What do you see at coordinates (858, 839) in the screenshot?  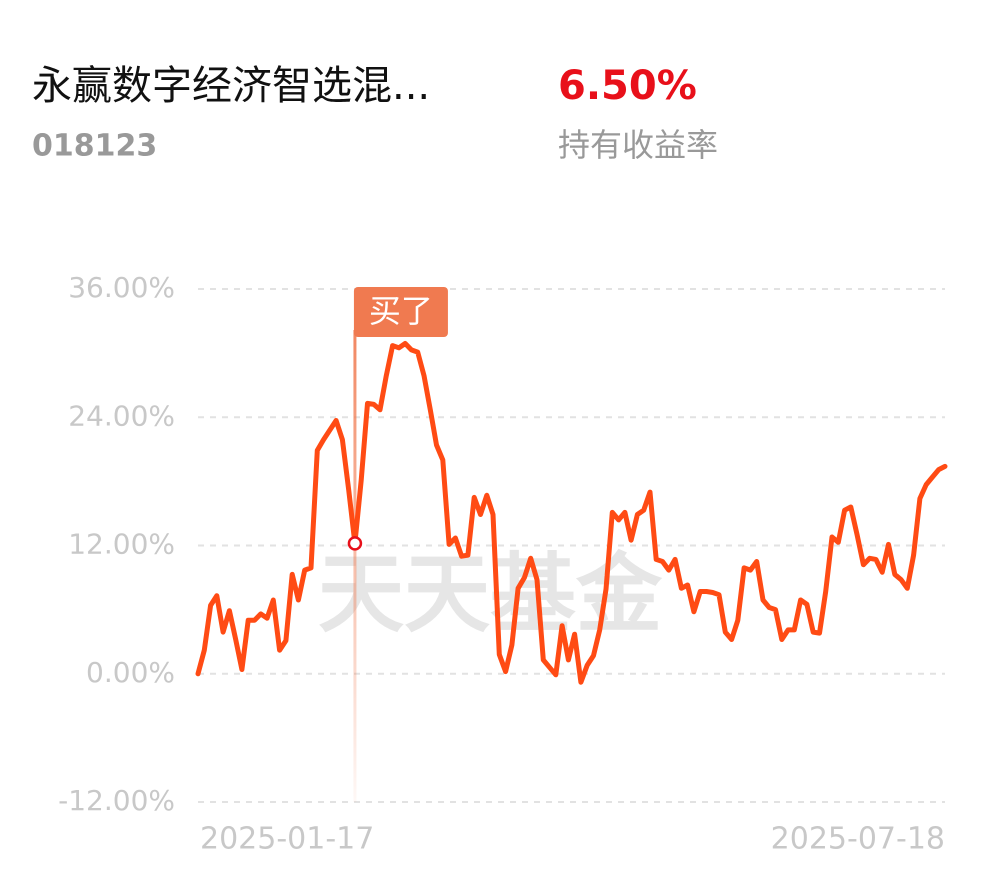 I see `x-tick-label: 2025-07-18` at bounding box center [858, 839].